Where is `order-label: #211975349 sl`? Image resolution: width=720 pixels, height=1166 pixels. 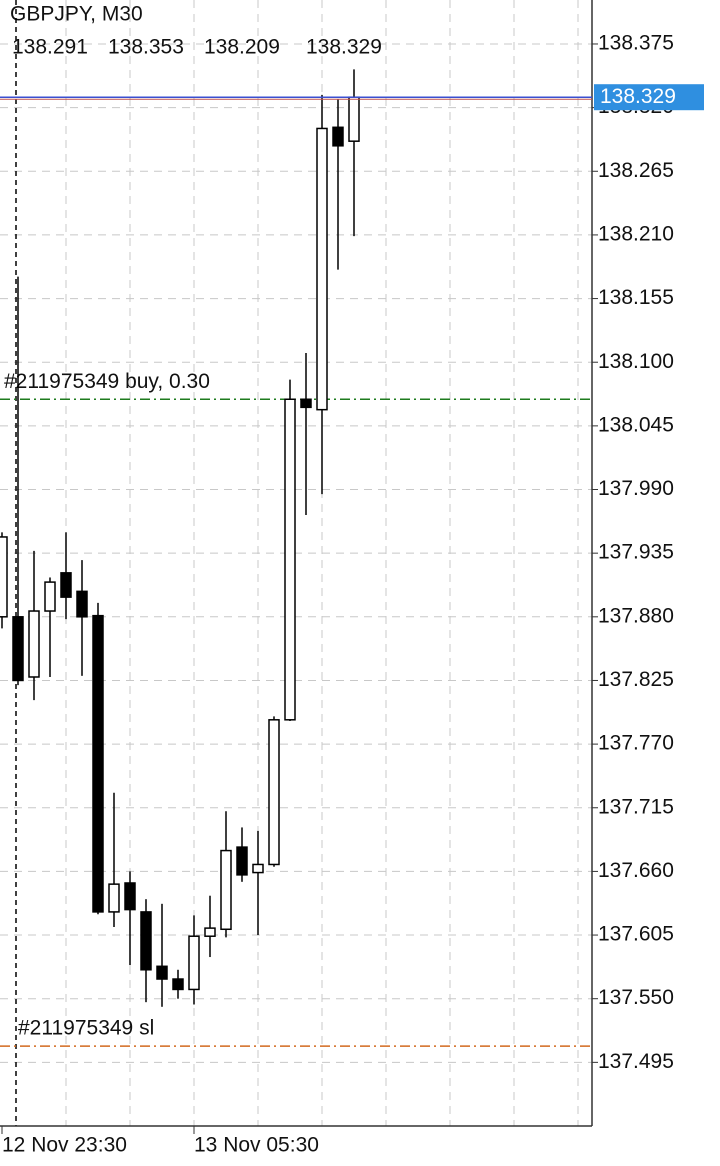 order-label: #211975349 sl is located at coordinates (86, 1028).